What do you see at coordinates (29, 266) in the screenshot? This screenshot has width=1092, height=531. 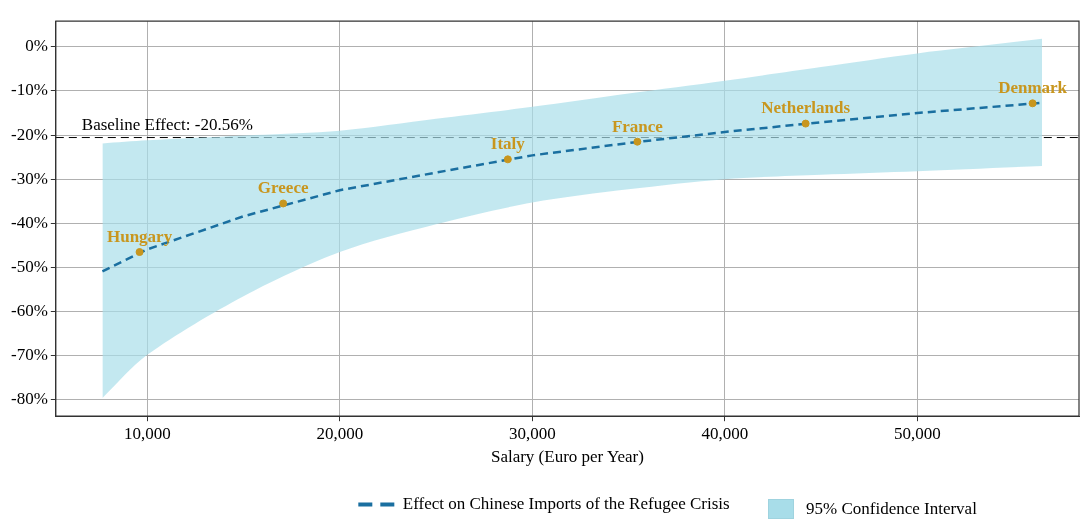 I see `y-tick-label: -50%` at bounding box center [29, 266].